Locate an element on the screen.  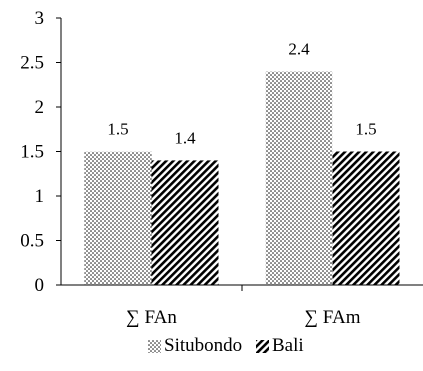
legend: Situbondo Bali is located at coordinates (226, 345).